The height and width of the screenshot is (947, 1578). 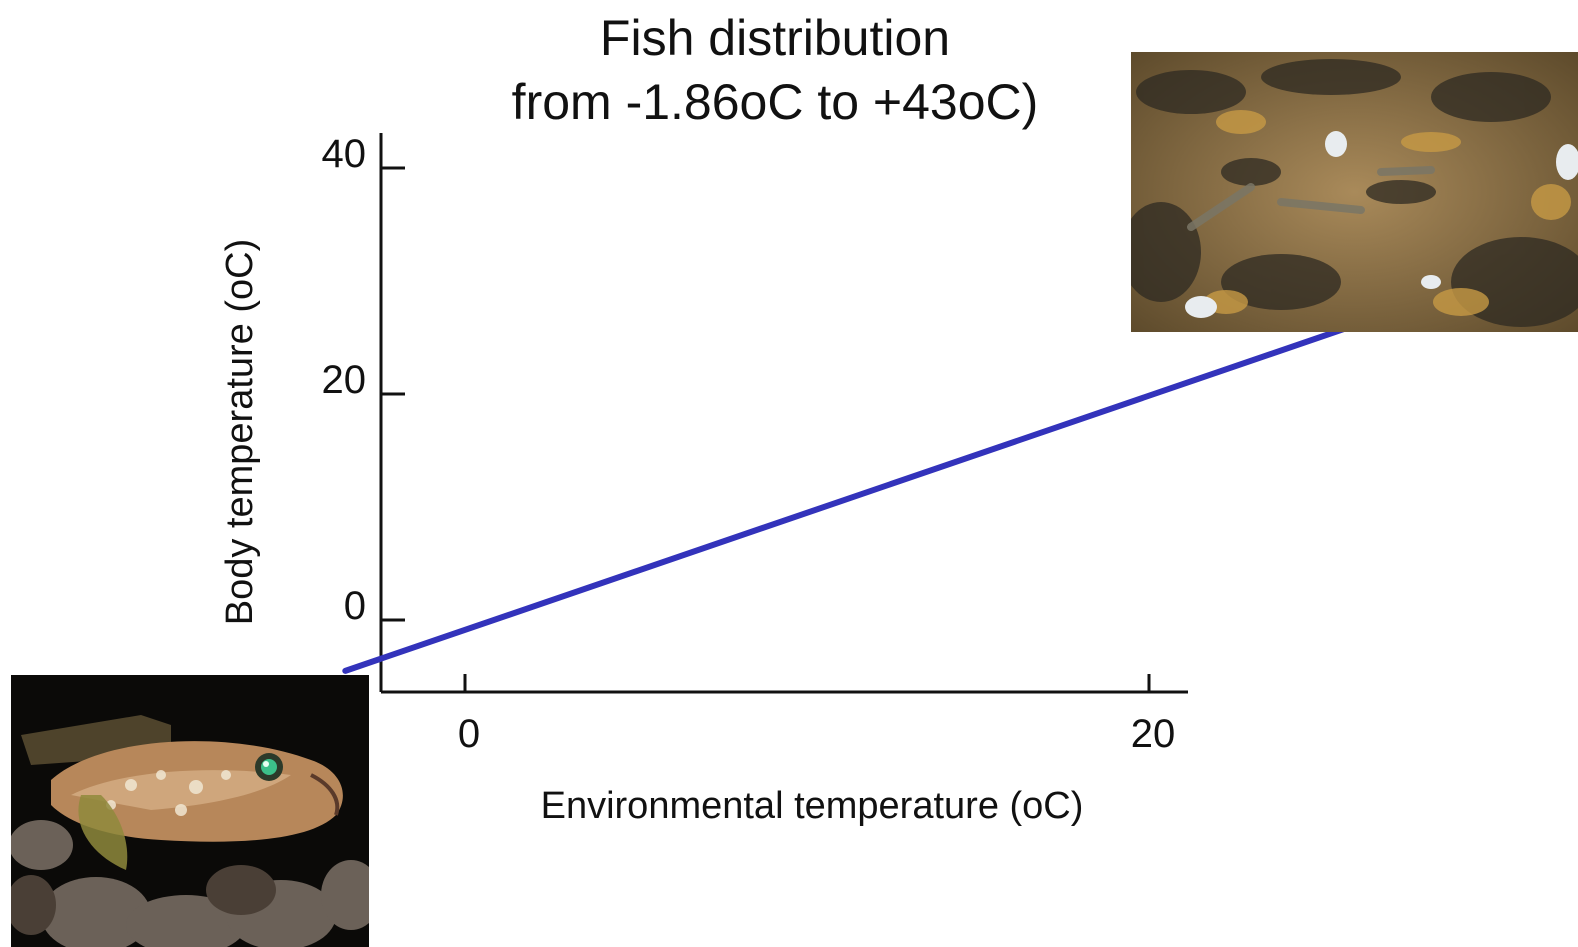 I want to click on y-tick-label-2: 40, so click(x=344, y=154).